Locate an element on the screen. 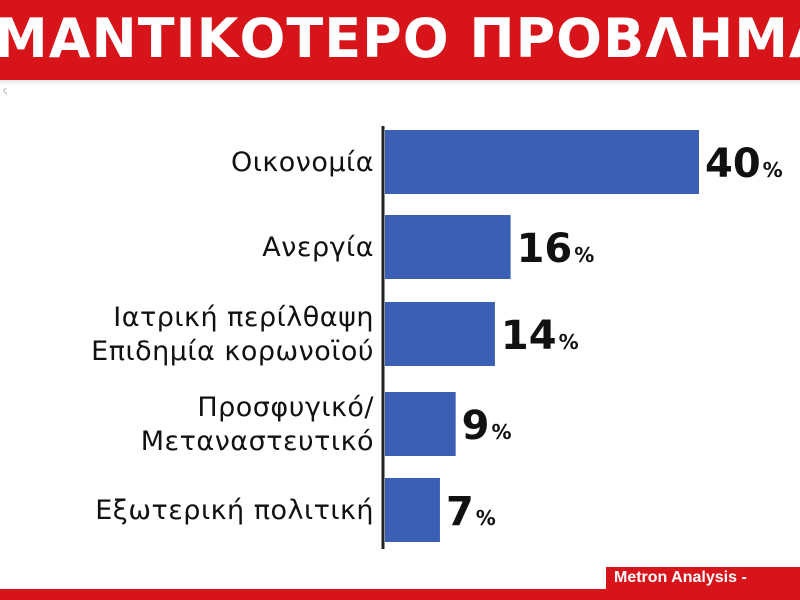 This screenshot has width=800, height=600. value-label: 9% is located at coordinates (487, 426).